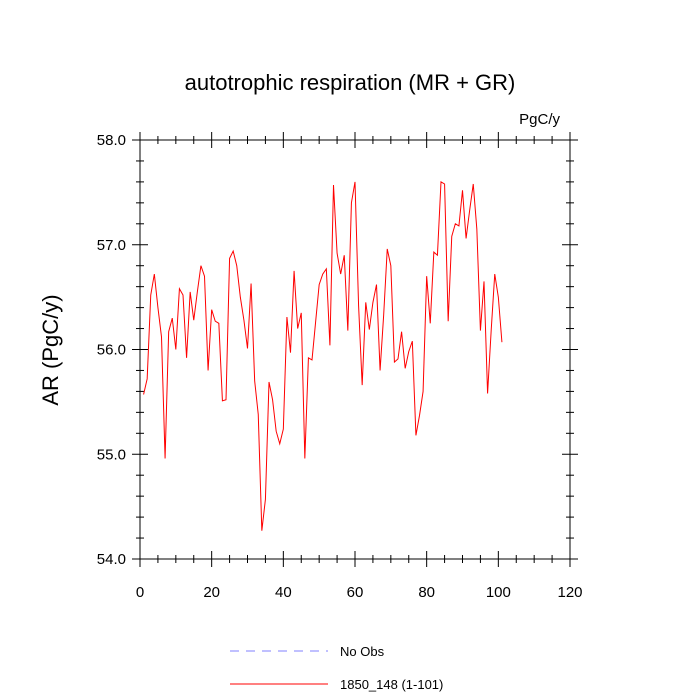 The image size is (700, 700). What do you see at coordinates (111, 140) in the screenshot?
I see `y-tick-label: 58.0` at bounding box center [111, 140].